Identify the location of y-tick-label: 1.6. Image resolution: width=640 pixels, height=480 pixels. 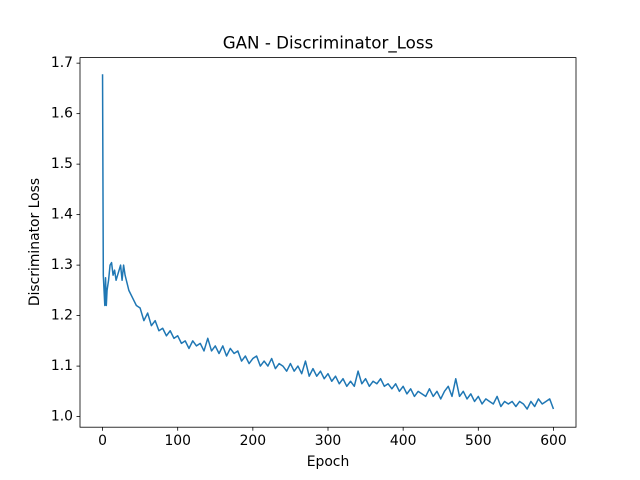
(62, 114).